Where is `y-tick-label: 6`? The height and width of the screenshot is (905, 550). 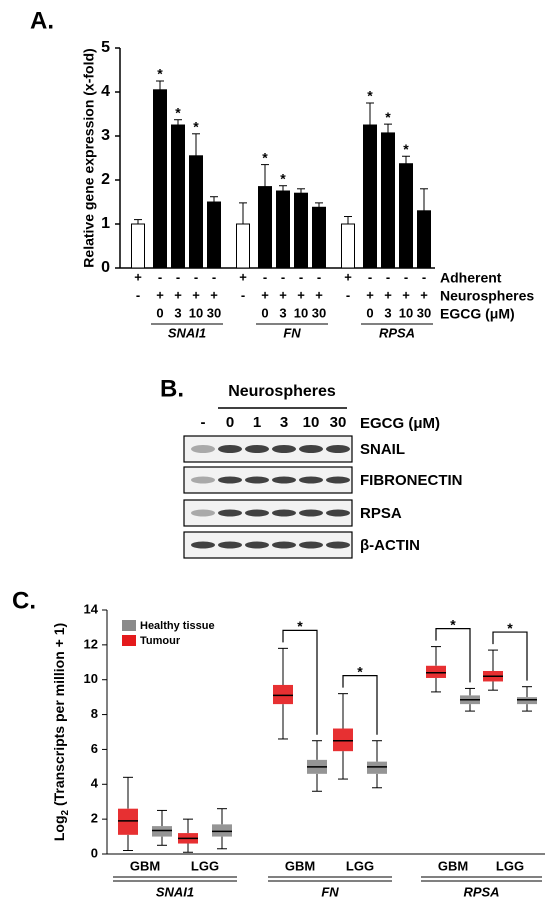
y-tick-label: 6 is located at coordinates (94, 748).